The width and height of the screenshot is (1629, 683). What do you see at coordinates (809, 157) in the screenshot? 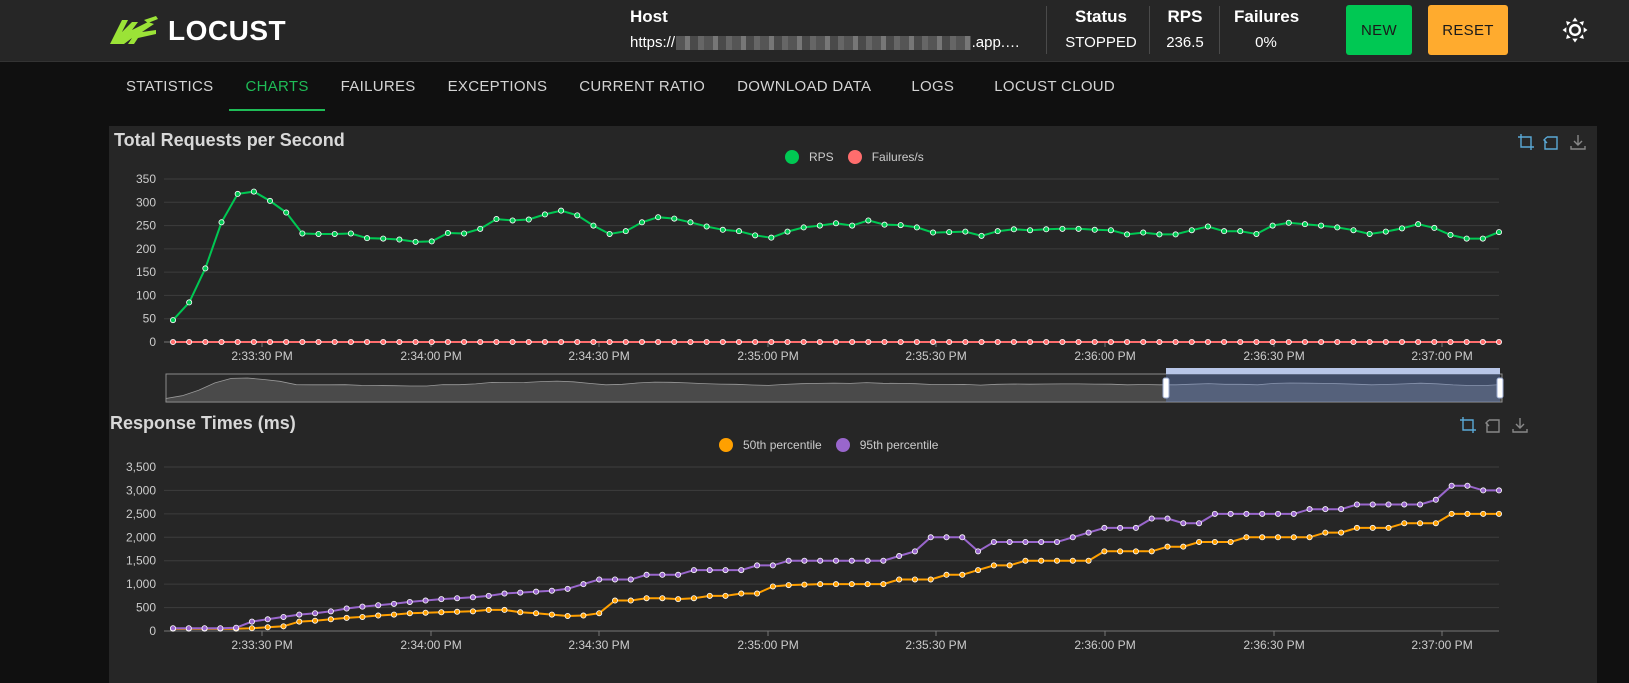
I see `legend-item-rps: RPS` at bounding box center [809, 157].